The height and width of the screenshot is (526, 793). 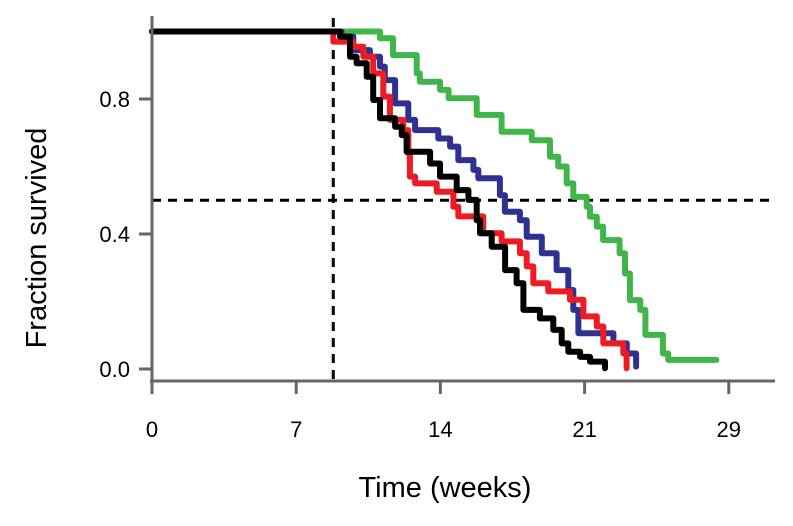 I want to click on x-axis-title: Time (weeks), so click(x=445, y=488).